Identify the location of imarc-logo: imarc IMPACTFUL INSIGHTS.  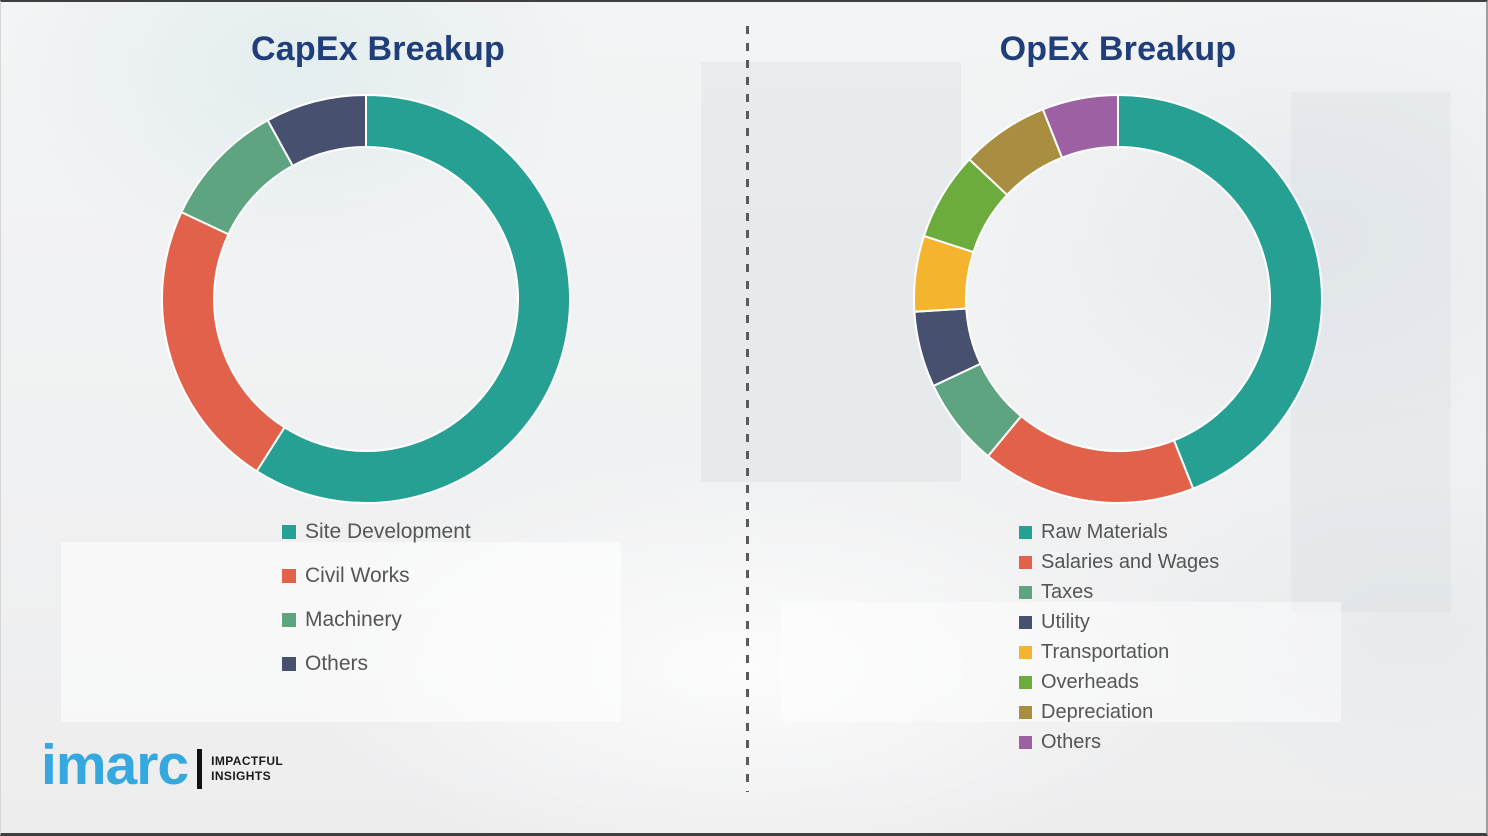
(162, 765).